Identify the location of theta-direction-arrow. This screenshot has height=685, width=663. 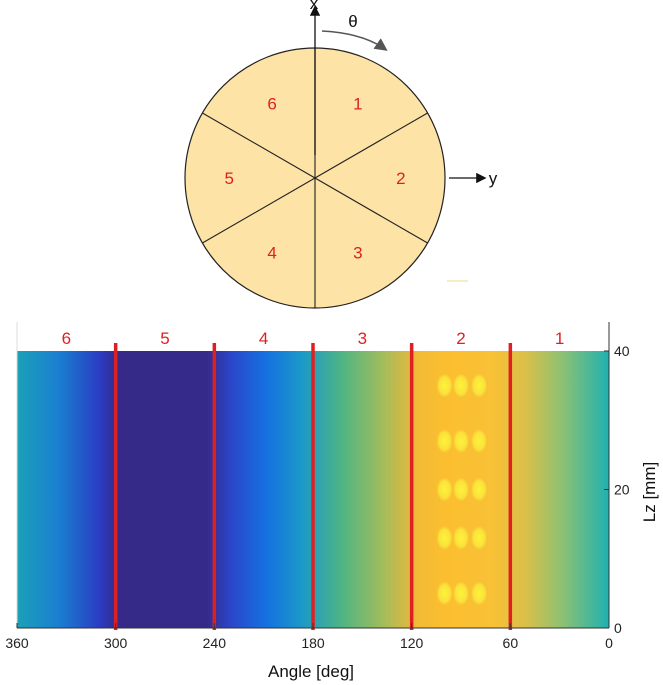
(354, 40).